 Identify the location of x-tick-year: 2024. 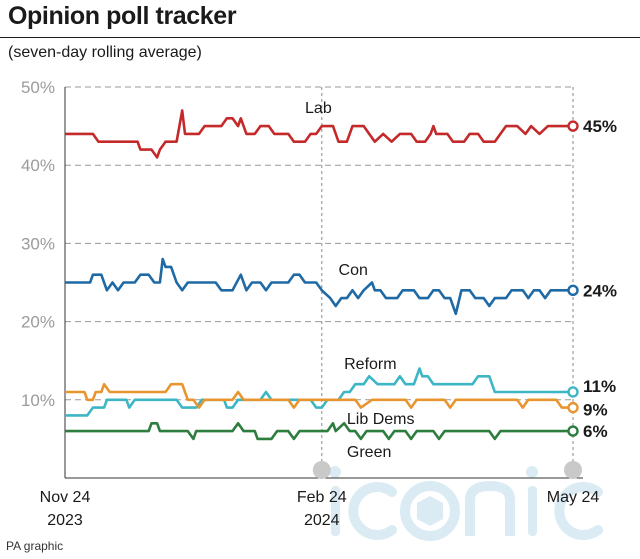
(322, 520).